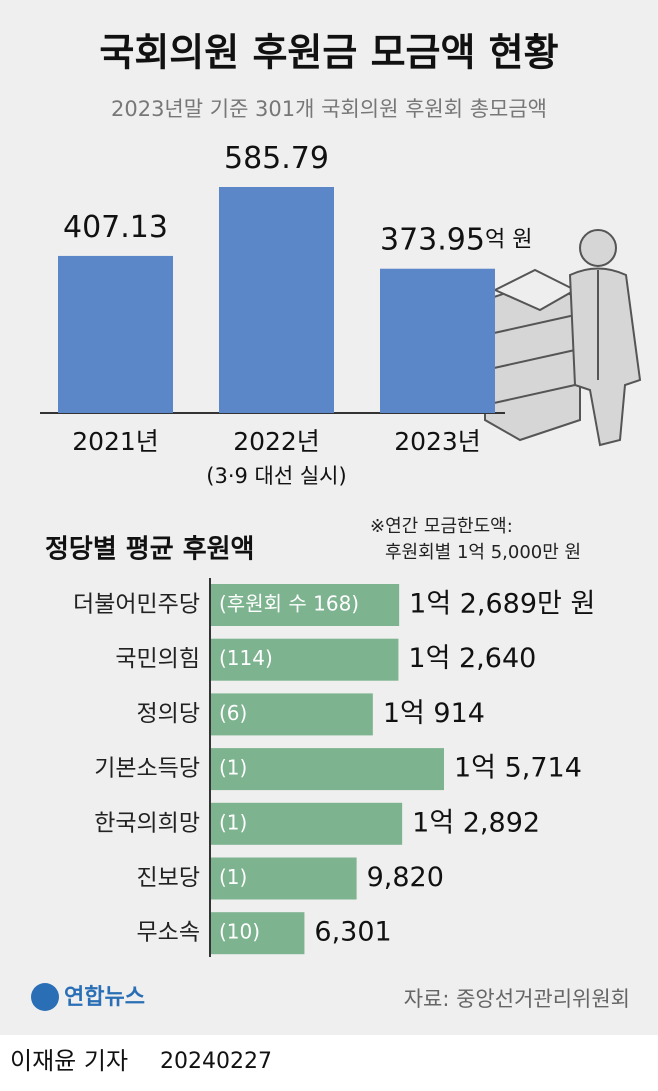  I want to click on data-label: 9,820, so click(405, 877).